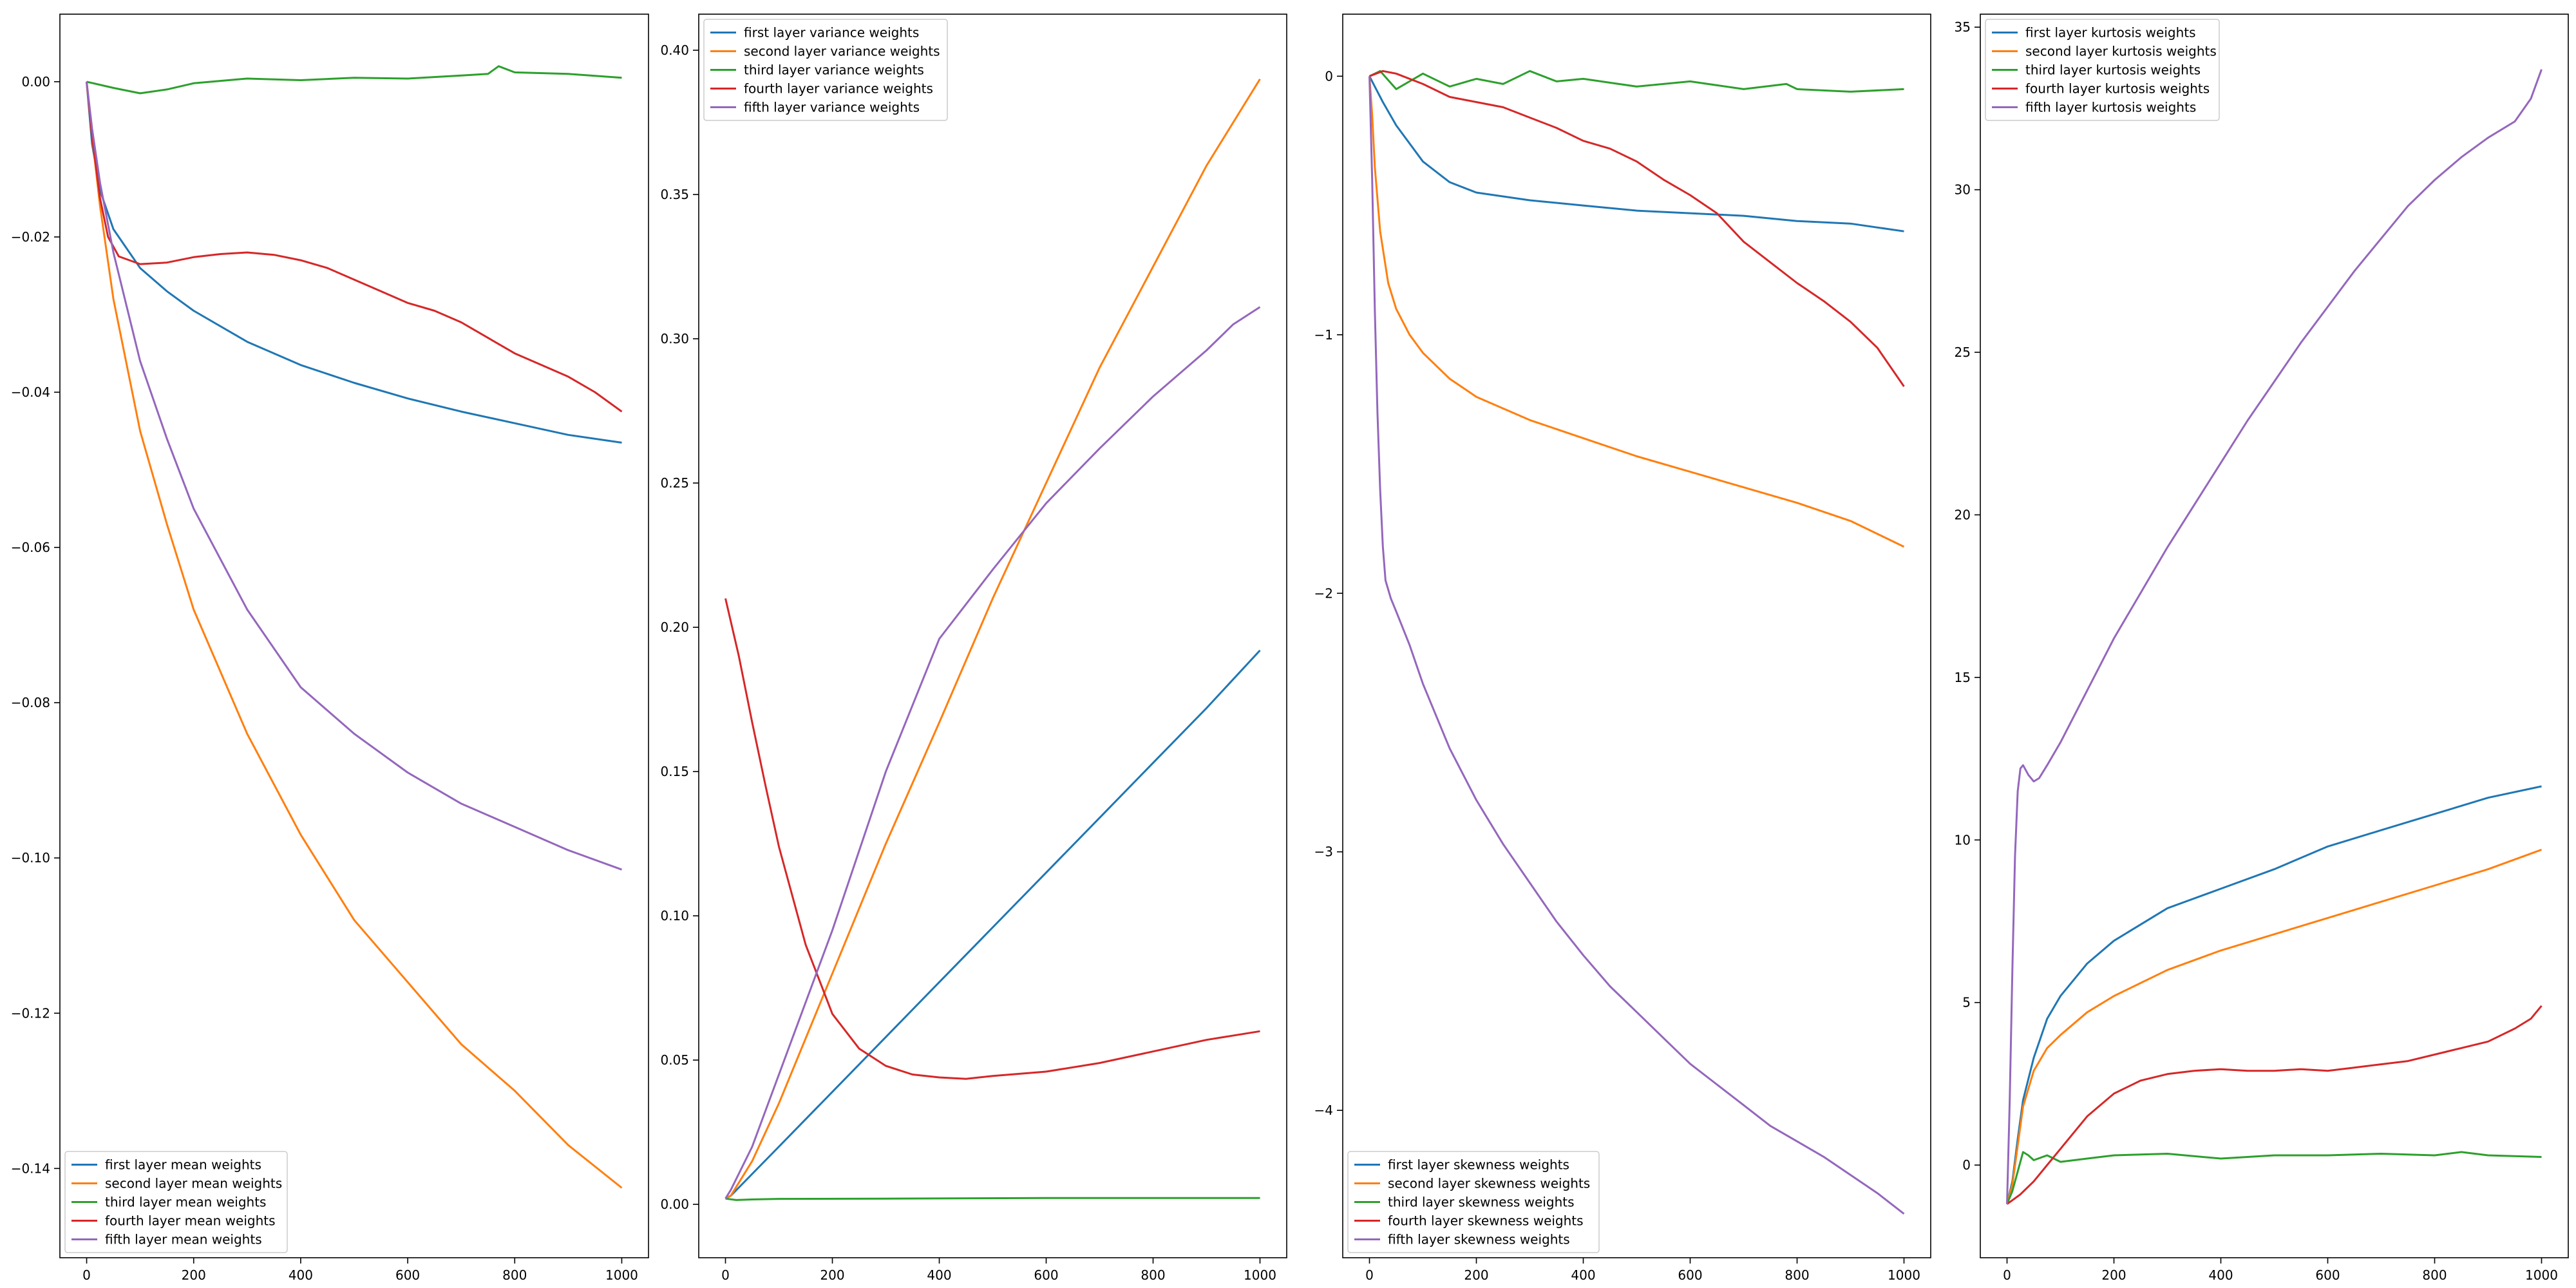 The image size is (2576, 1288). Describe the element at coordinates (2121, 52) in the screenshot. I see `legend-label: second layer kurtosis weights` at that location.